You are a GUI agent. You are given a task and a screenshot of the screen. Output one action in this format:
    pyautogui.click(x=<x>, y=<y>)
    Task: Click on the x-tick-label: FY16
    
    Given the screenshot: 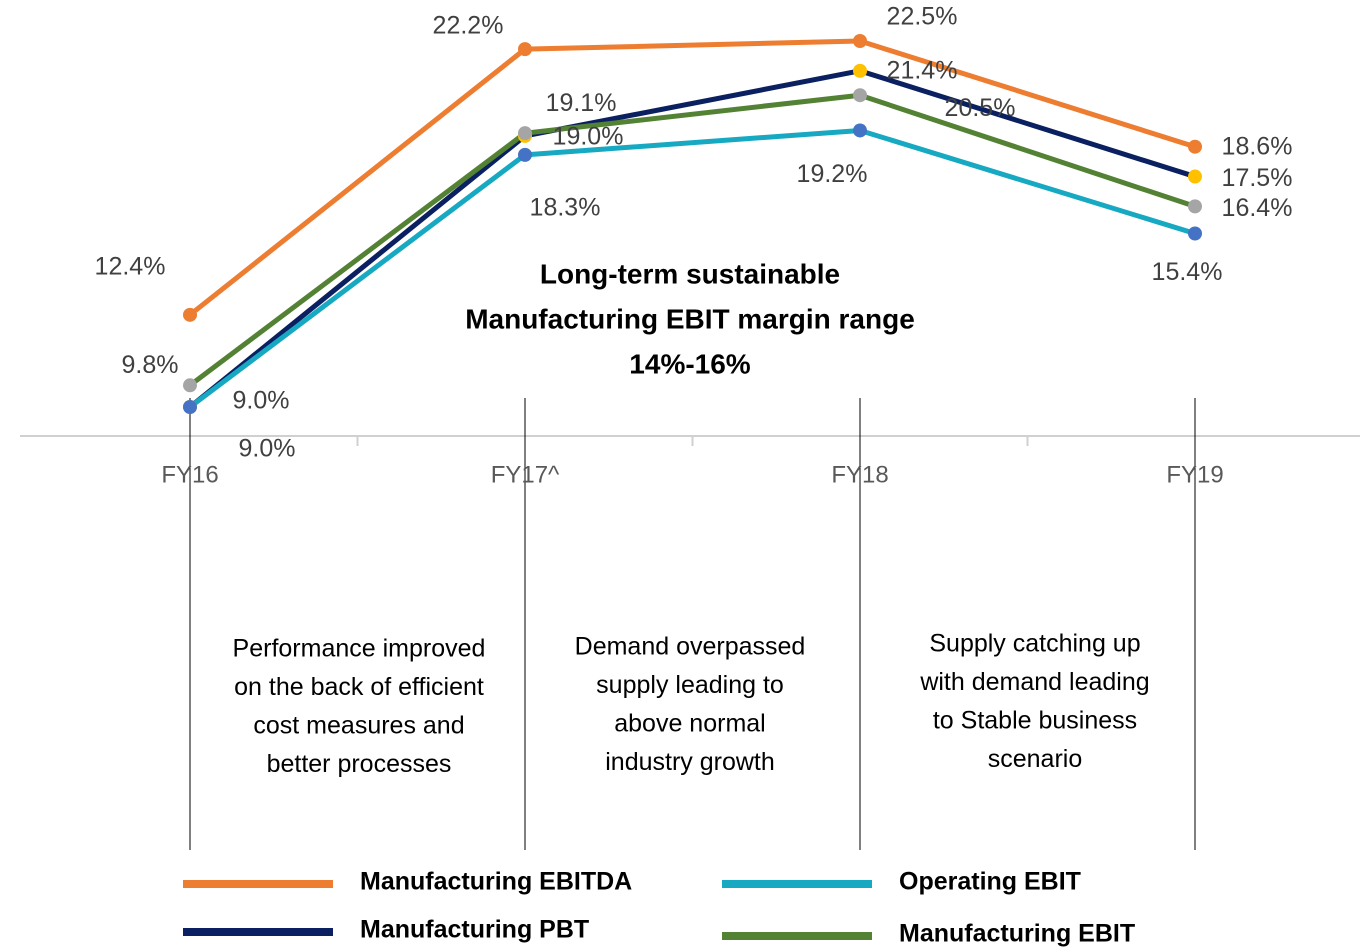 What is the action you would take?
    pyautogui.click(x=189, y=474)
    